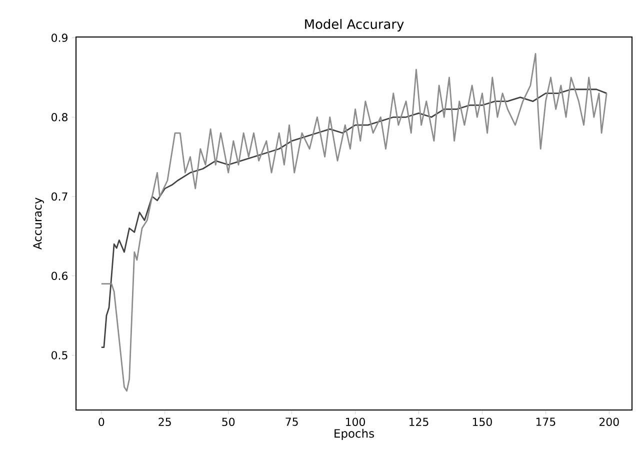 The width and height of the screenshot is (639, 465). Describe the element at coordinates (60, 276) in the screenshot. I see `y-tick-label: 0.6` at that location.